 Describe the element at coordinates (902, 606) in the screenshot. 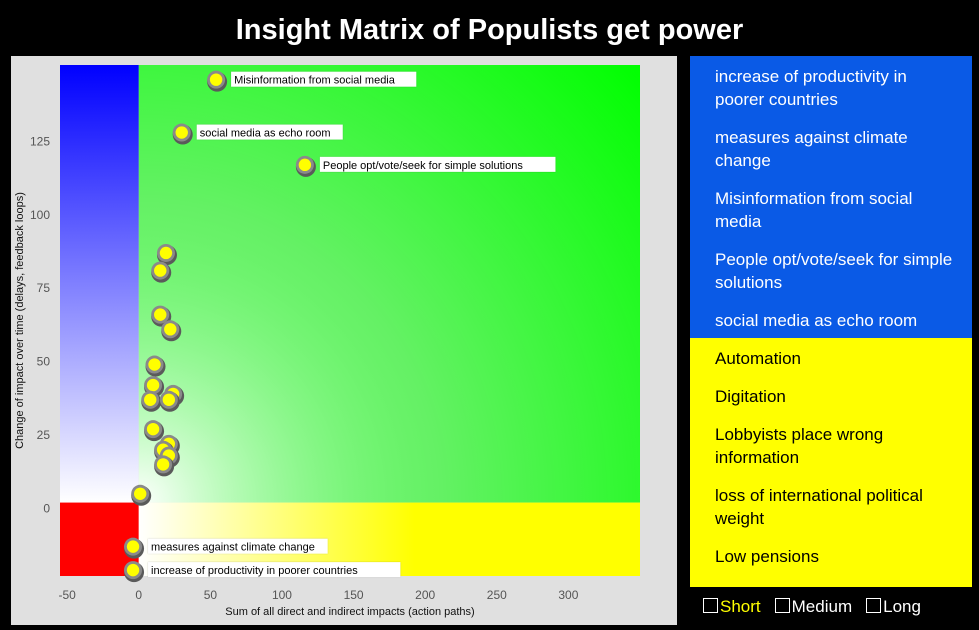

I see `filter-label: Long` at that location.